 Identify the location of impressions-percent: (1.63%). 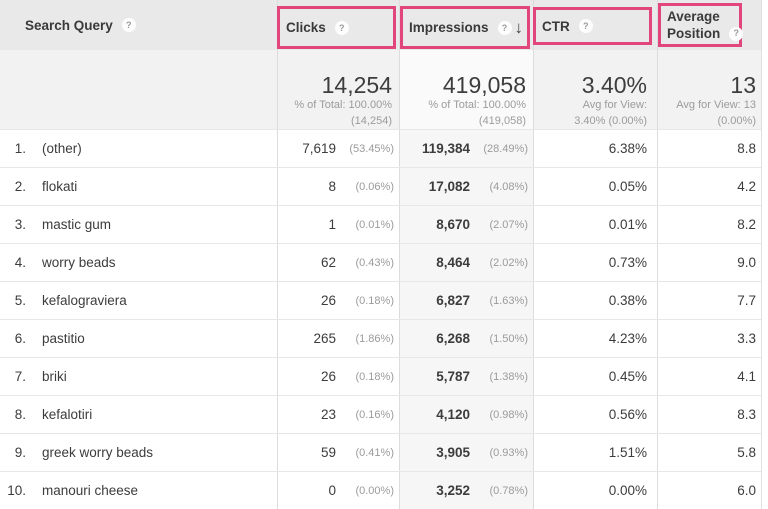
(508, 300).